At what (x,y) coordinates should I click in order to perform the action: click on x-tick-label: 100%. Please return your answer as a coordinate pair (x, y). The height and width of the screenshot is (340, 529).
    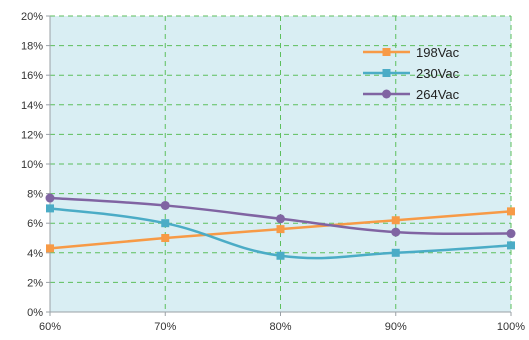
    Looking at the image, I should click on (511, 327).